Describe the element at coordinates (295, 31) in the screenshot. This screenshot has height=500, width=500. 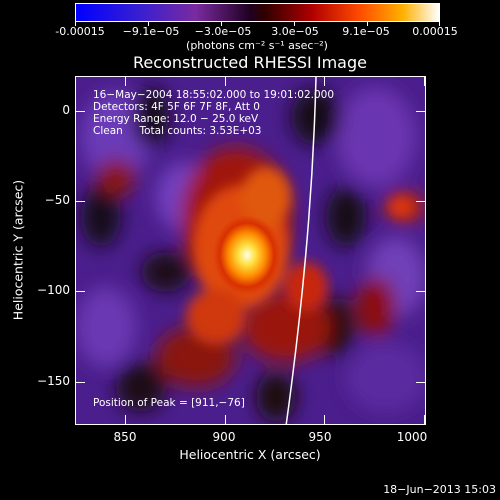
I see `colorbar-tick-label: 3.0e−05` at that location.